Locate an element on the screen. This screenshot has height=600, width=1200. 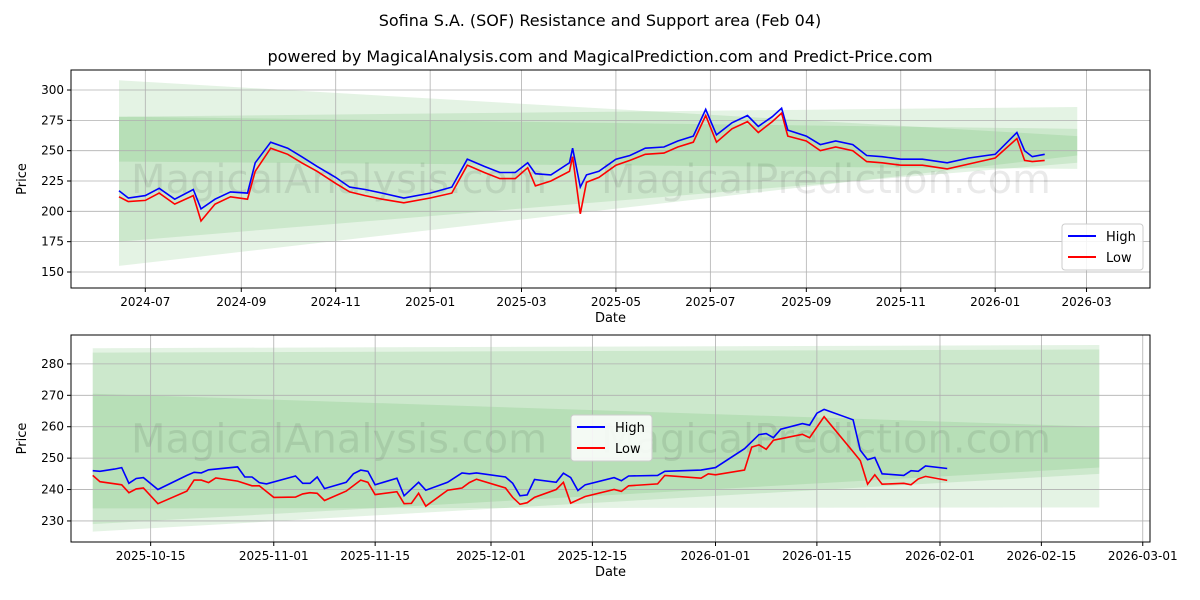
x-tick-label: 2025-03 is located at coordinates (521, 302).